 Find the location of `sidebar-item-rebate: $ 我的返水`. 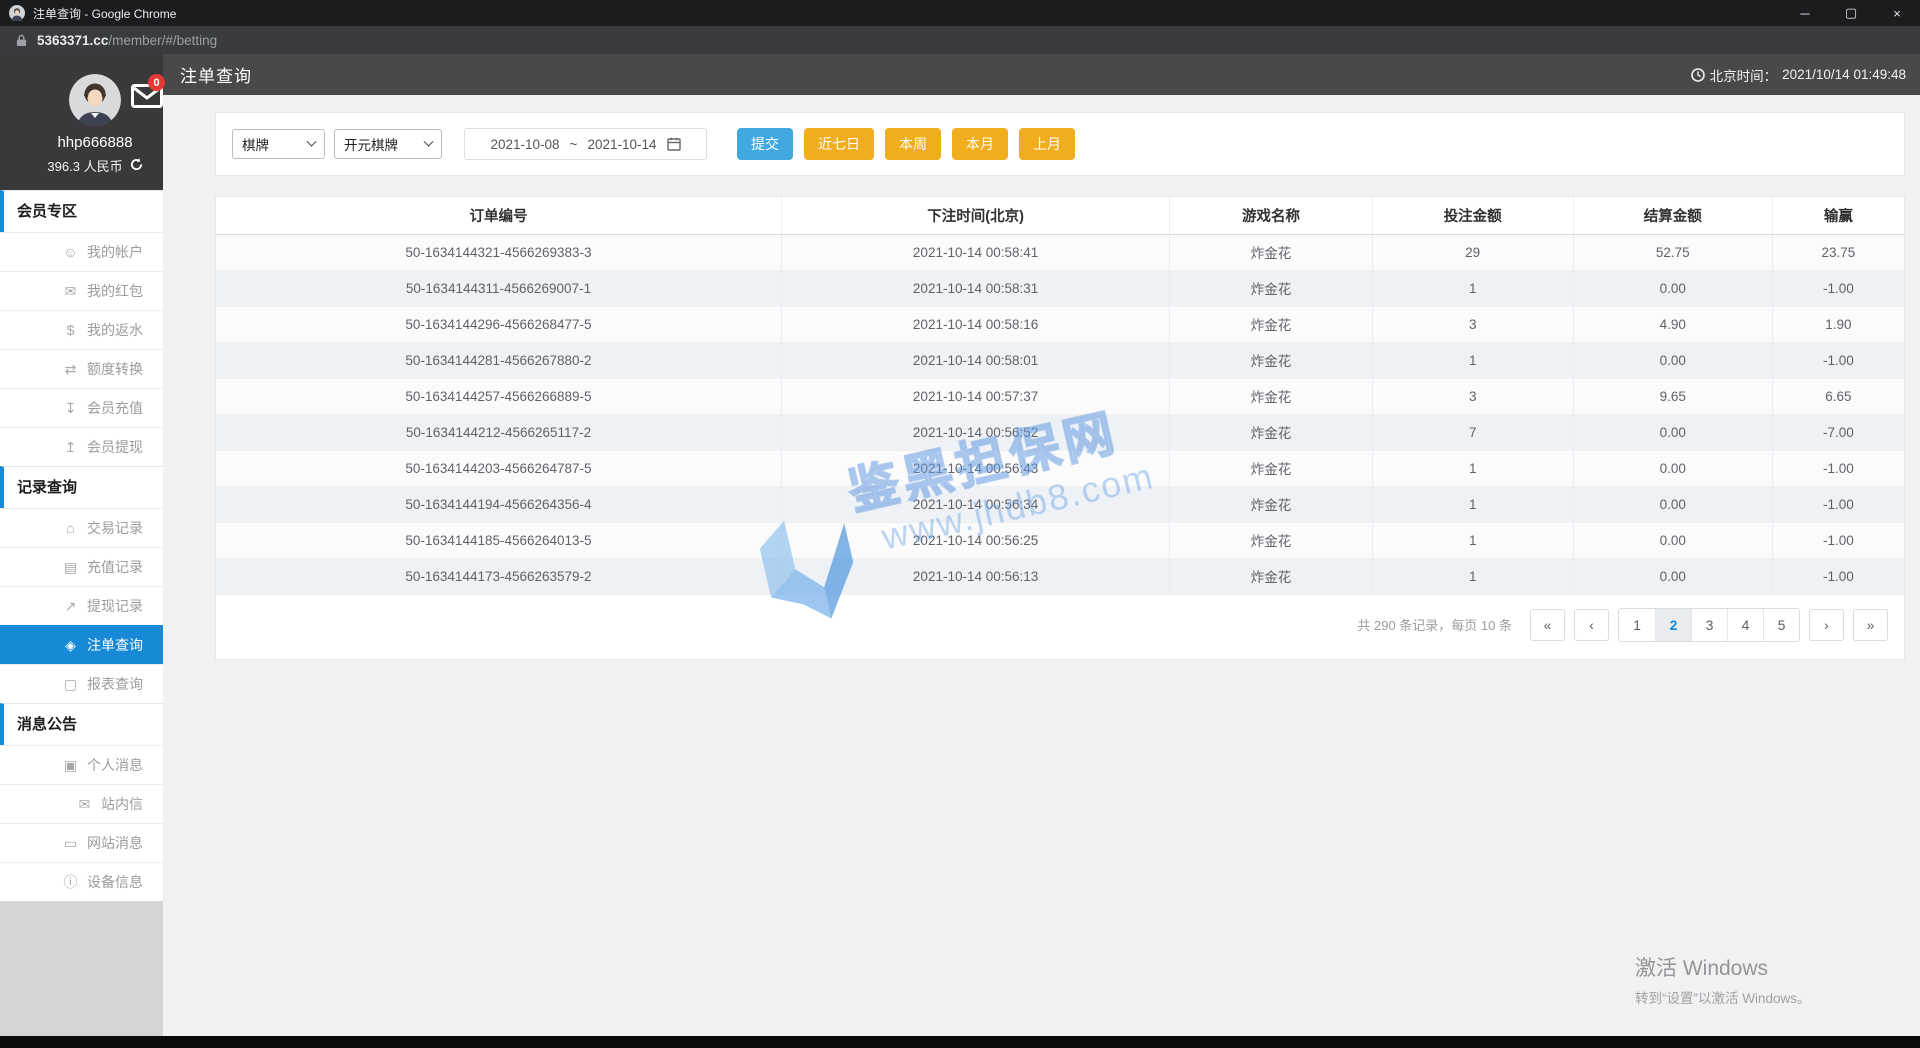

sidebar-item-rebate: $ 我的返水 is located at coordinates (81, 329).